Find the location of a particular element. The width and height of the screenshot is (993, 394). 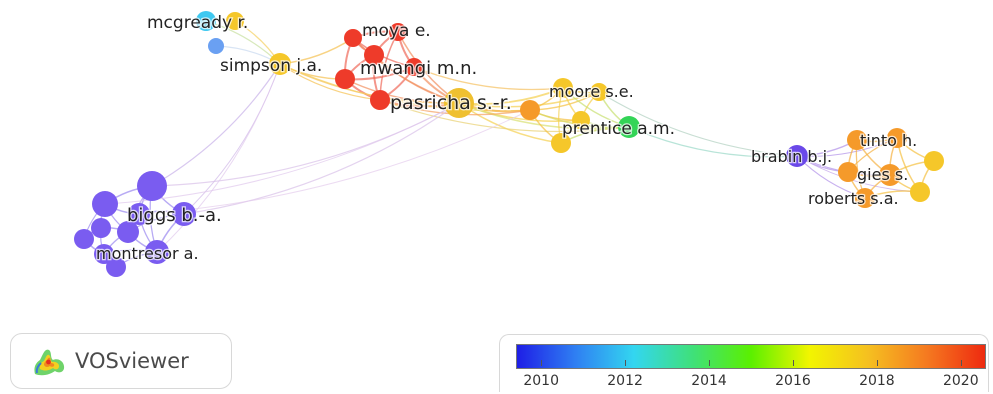

label-roberts: roberts s.a. is located at coordinates (853, 199).